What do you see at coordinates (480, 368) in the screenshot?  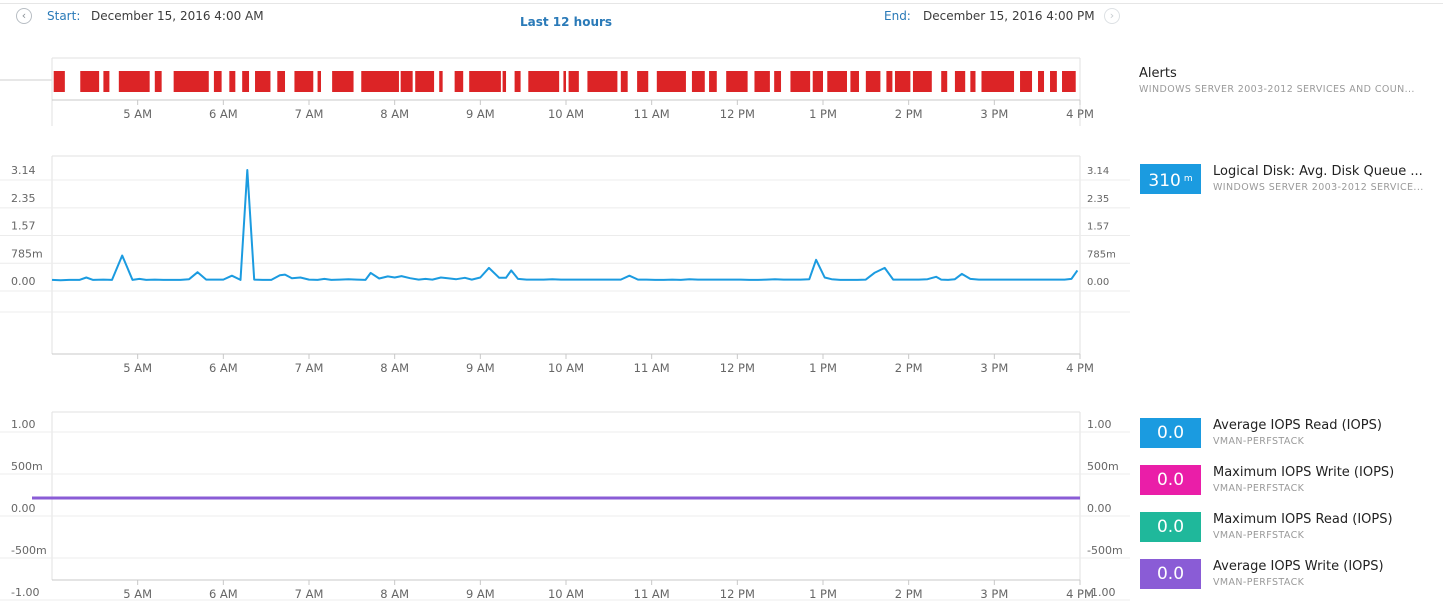 I see `disk-x-tick-label: 9 AM` at bounding box center [480, 368].